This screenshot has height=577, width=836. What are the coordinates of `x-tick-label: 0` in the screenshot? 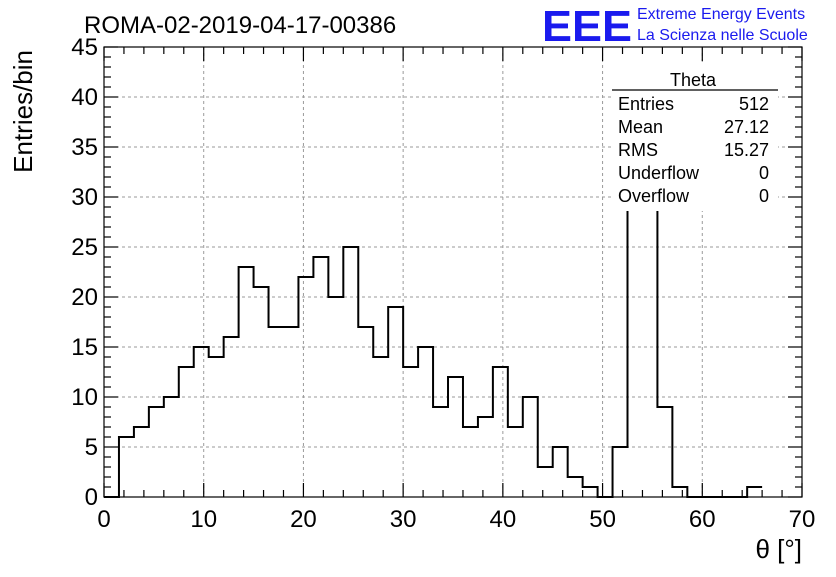 It's located at (103, 519).